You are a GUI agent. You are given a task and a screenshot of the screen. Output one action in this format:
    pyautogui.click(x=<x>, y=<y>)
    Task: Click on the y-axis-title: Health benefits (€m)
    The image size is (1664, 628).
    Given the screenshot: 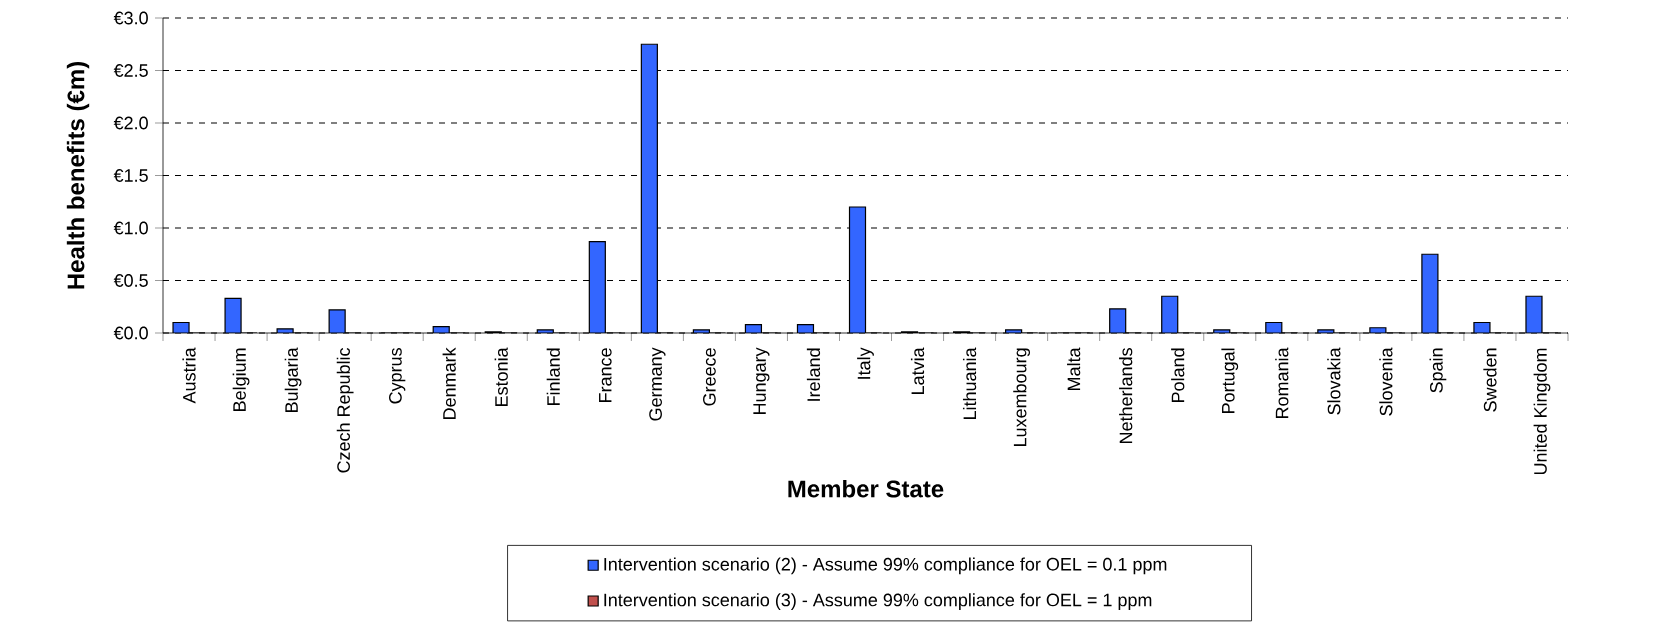 What is the action you would take?
    pyautogui.click(x=78, y=175)
    